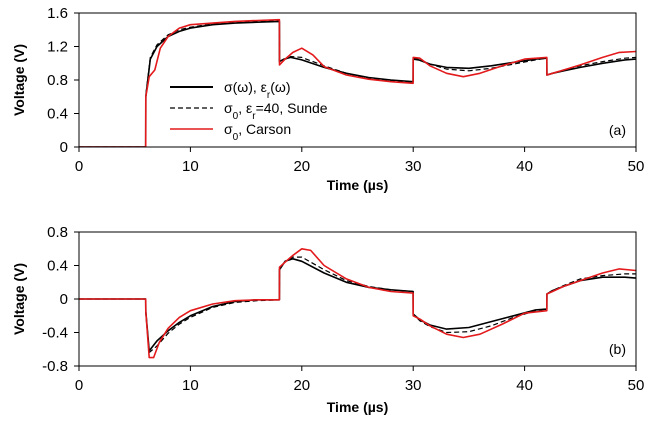 This screenshot has width=672, height=431. I want to click on y-tick-label: 1.6, so click(57, 13).